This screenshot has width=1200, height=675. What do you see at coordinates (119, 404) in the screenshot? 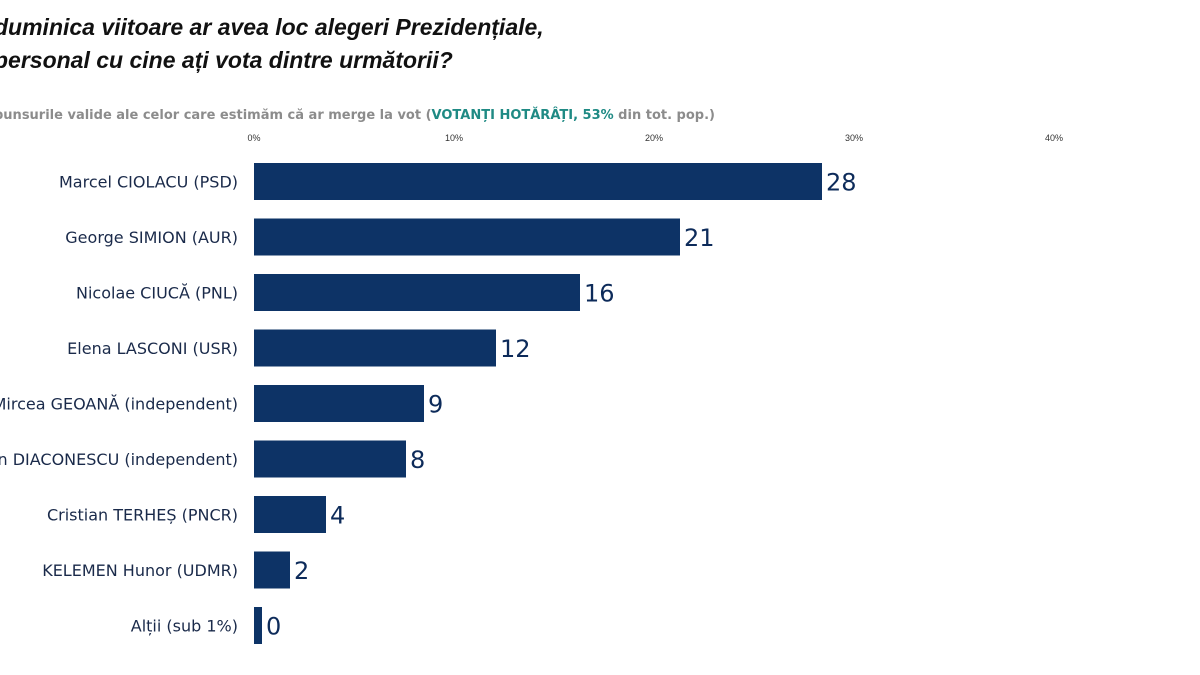
I see `category-label: Mircea GEOANĂ (independent)` at bounding box center [119, 404].